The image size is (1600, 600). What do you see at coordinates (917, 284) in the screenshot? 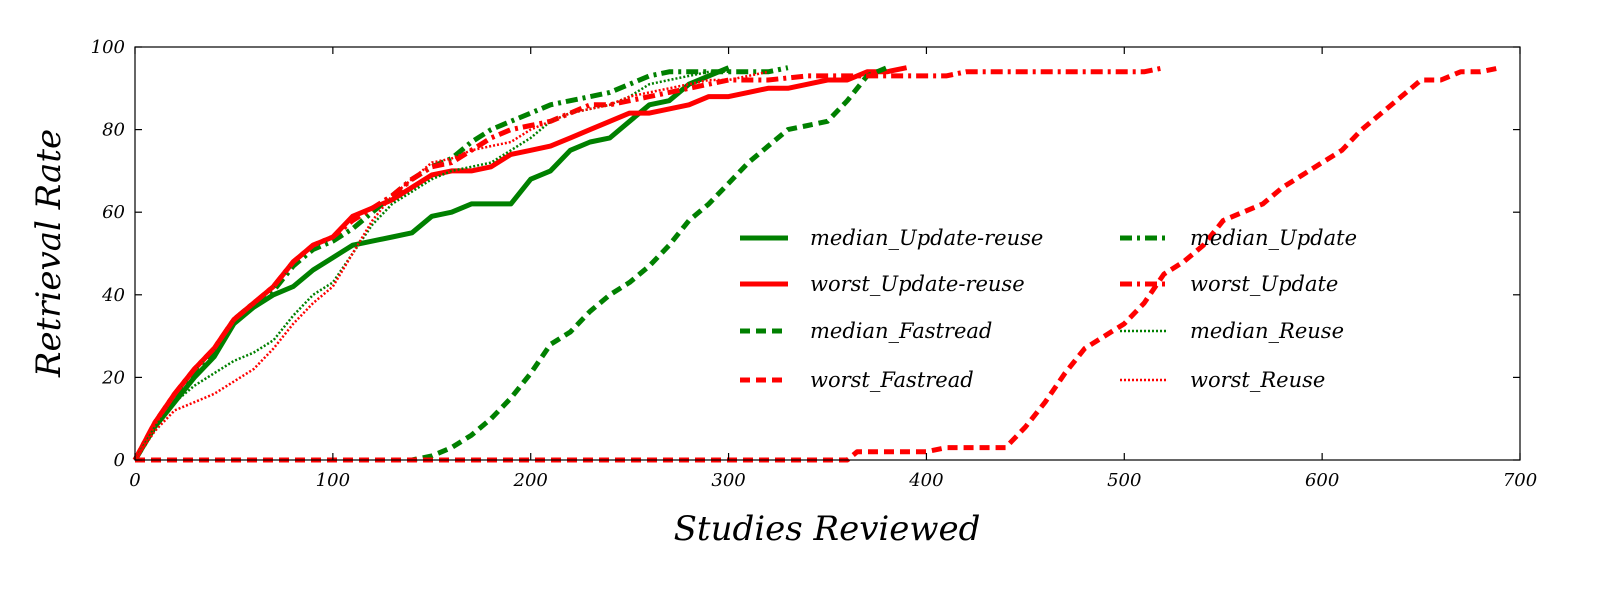
I see `legend-label-worst_Update-reuse: worst_Update-reuse` at bounding box center [917, 284].